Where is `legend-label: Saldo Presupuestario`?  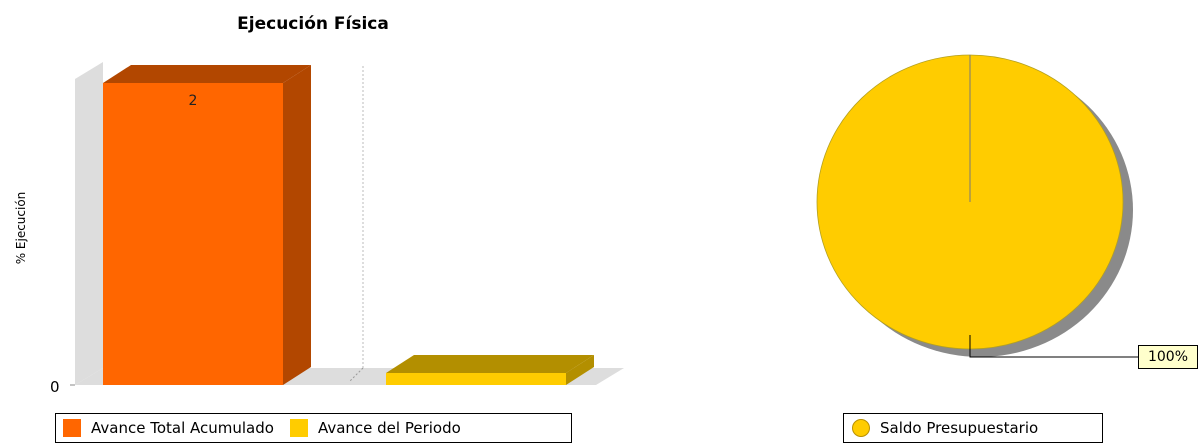
legend-label: Saldo Presupuestario is located at coordinates (959, 428).